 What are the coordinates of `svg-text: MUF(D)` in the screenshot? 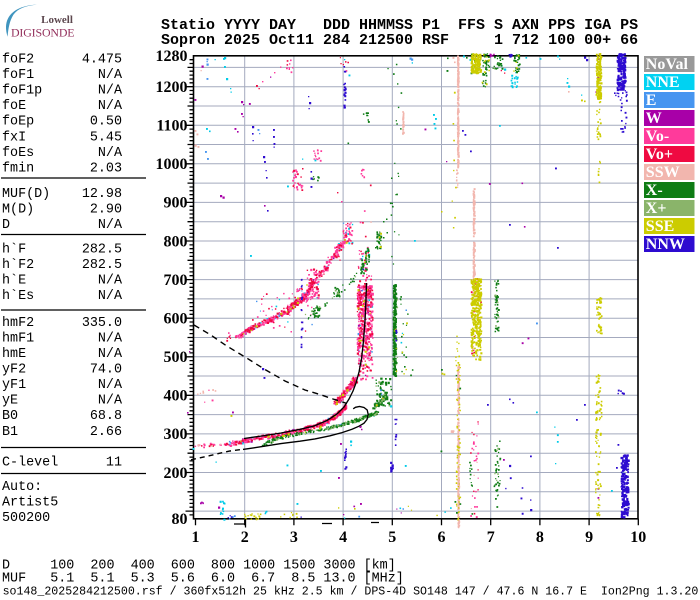 It's located at (26, 194).